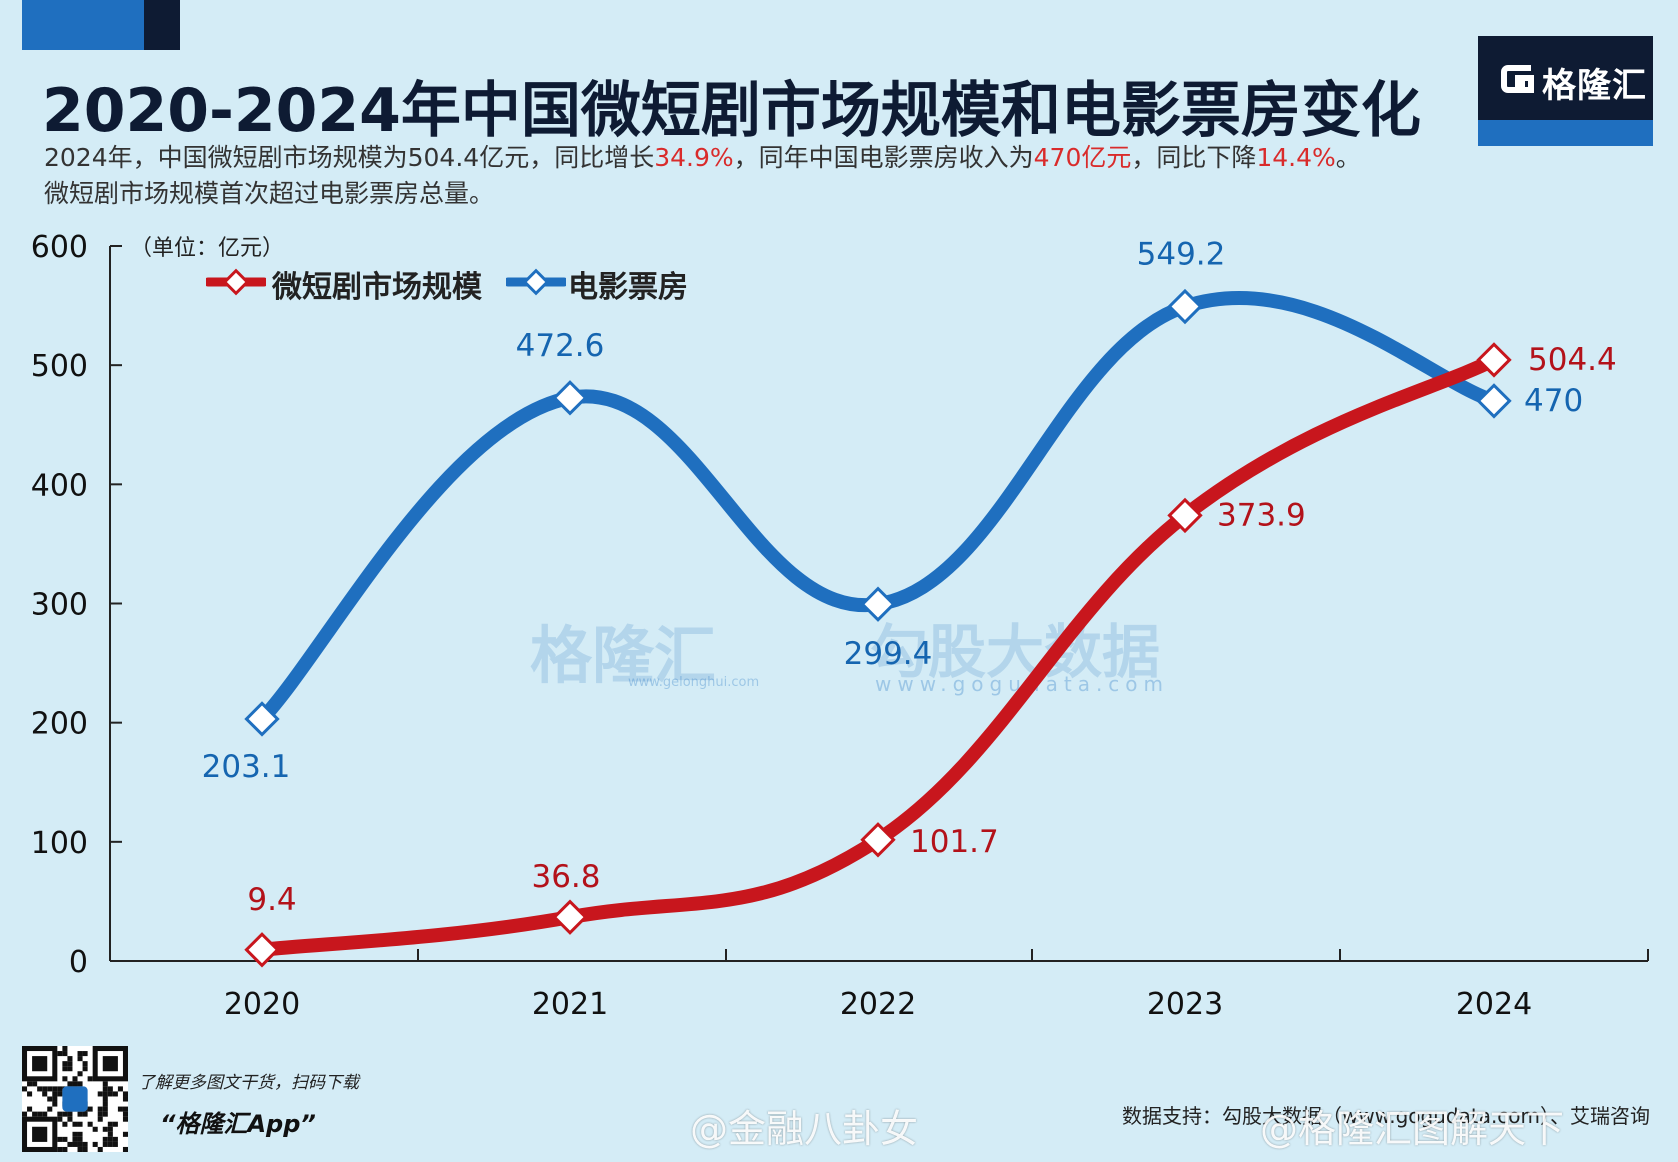 The image size is (1678, 1162). What do you see at coordinates (59, 366) in the screenshot?
I see `y-tick-label: 500` at bounding box center [59, 366].